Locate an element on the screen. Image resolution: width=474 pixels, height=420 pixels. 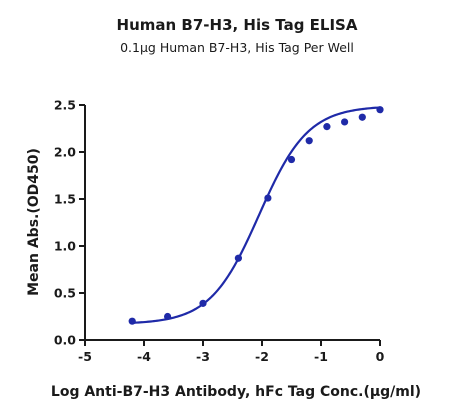
y-tick-label: 0.5 is located at coordinates (65, 293).